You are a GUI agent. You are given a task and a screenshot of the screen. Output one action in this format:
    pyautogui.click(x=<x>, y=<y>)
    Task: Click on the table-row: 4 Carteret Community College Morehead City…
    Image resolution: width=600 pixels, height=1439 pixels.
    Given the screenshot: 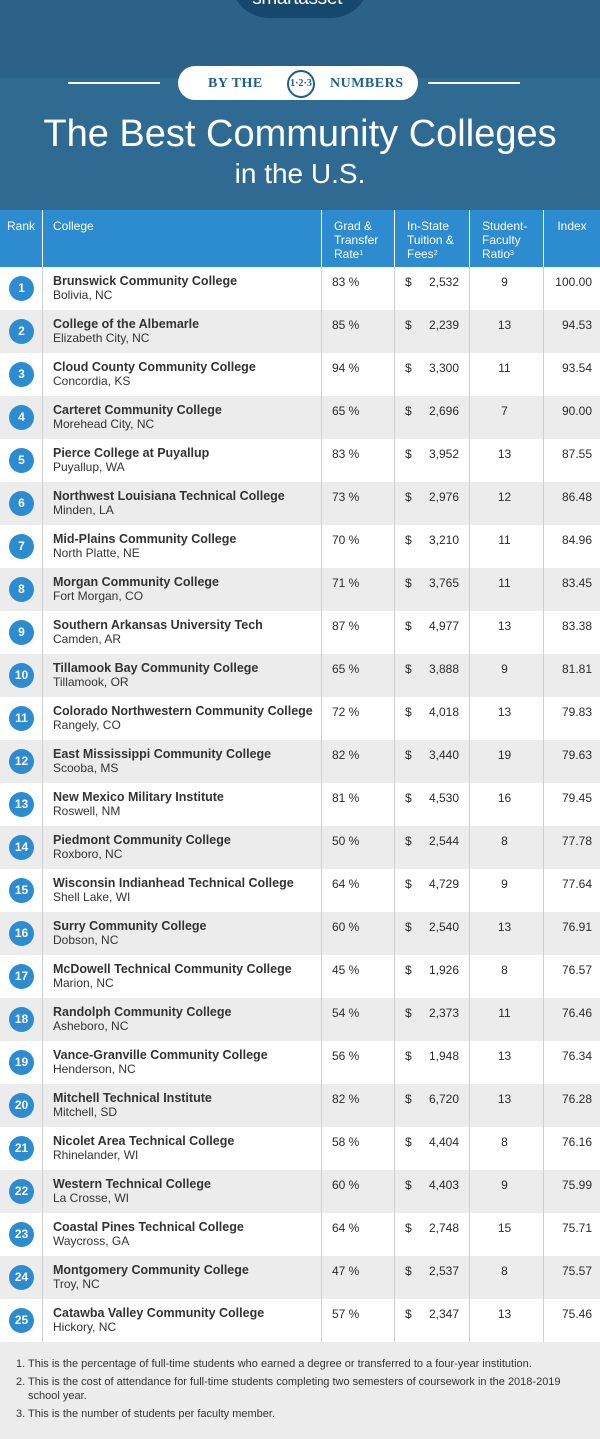 What is the action you would take?
    pyautogui.click(x=300, y=417)
    